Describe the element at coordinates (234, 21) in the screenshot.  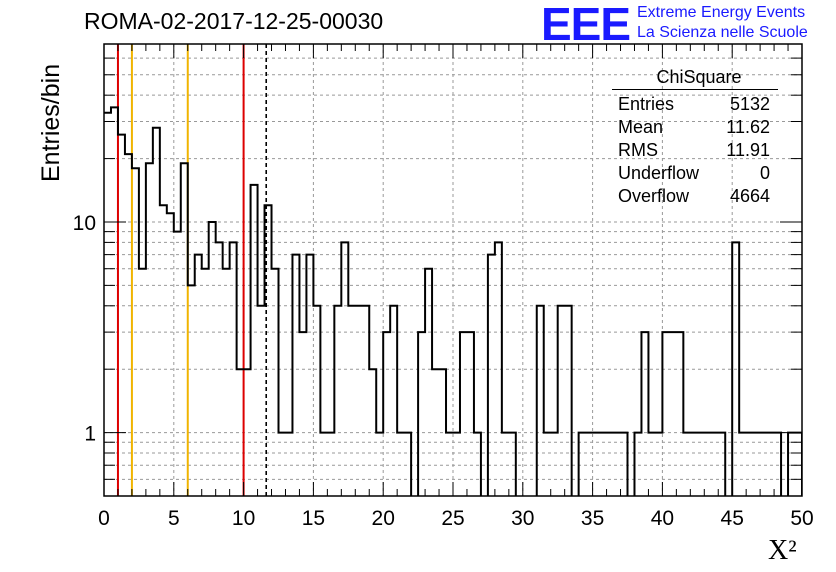
I see `chart-title: ROMA-02-2017-12-25-00030` at that location.